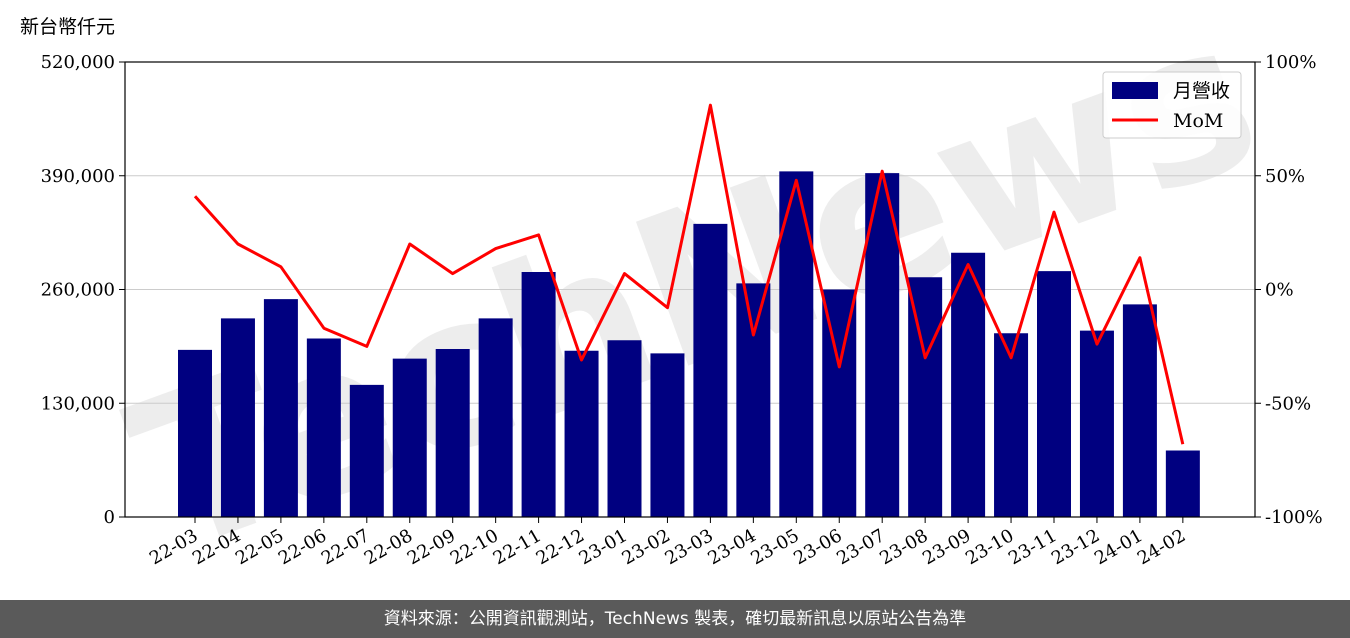 The height and width of the screenshot is (638, 1350). Describe the element at coordinates (774, 547) in the screenshot. I see `x-tick-label: 23-05` at that location.